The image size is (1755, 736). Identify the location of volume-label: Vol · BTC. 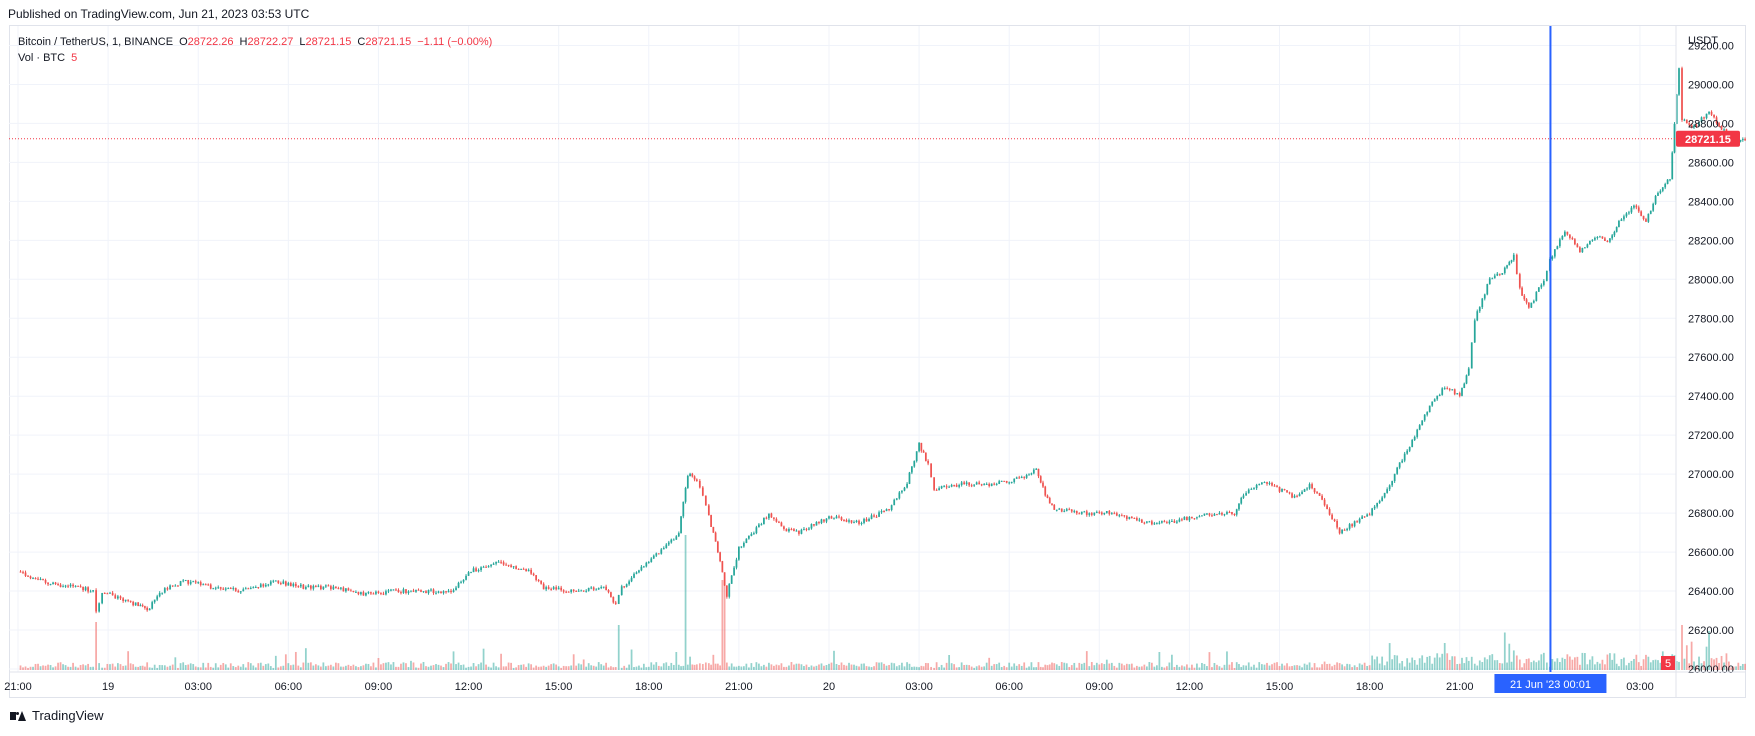
(42, 58).